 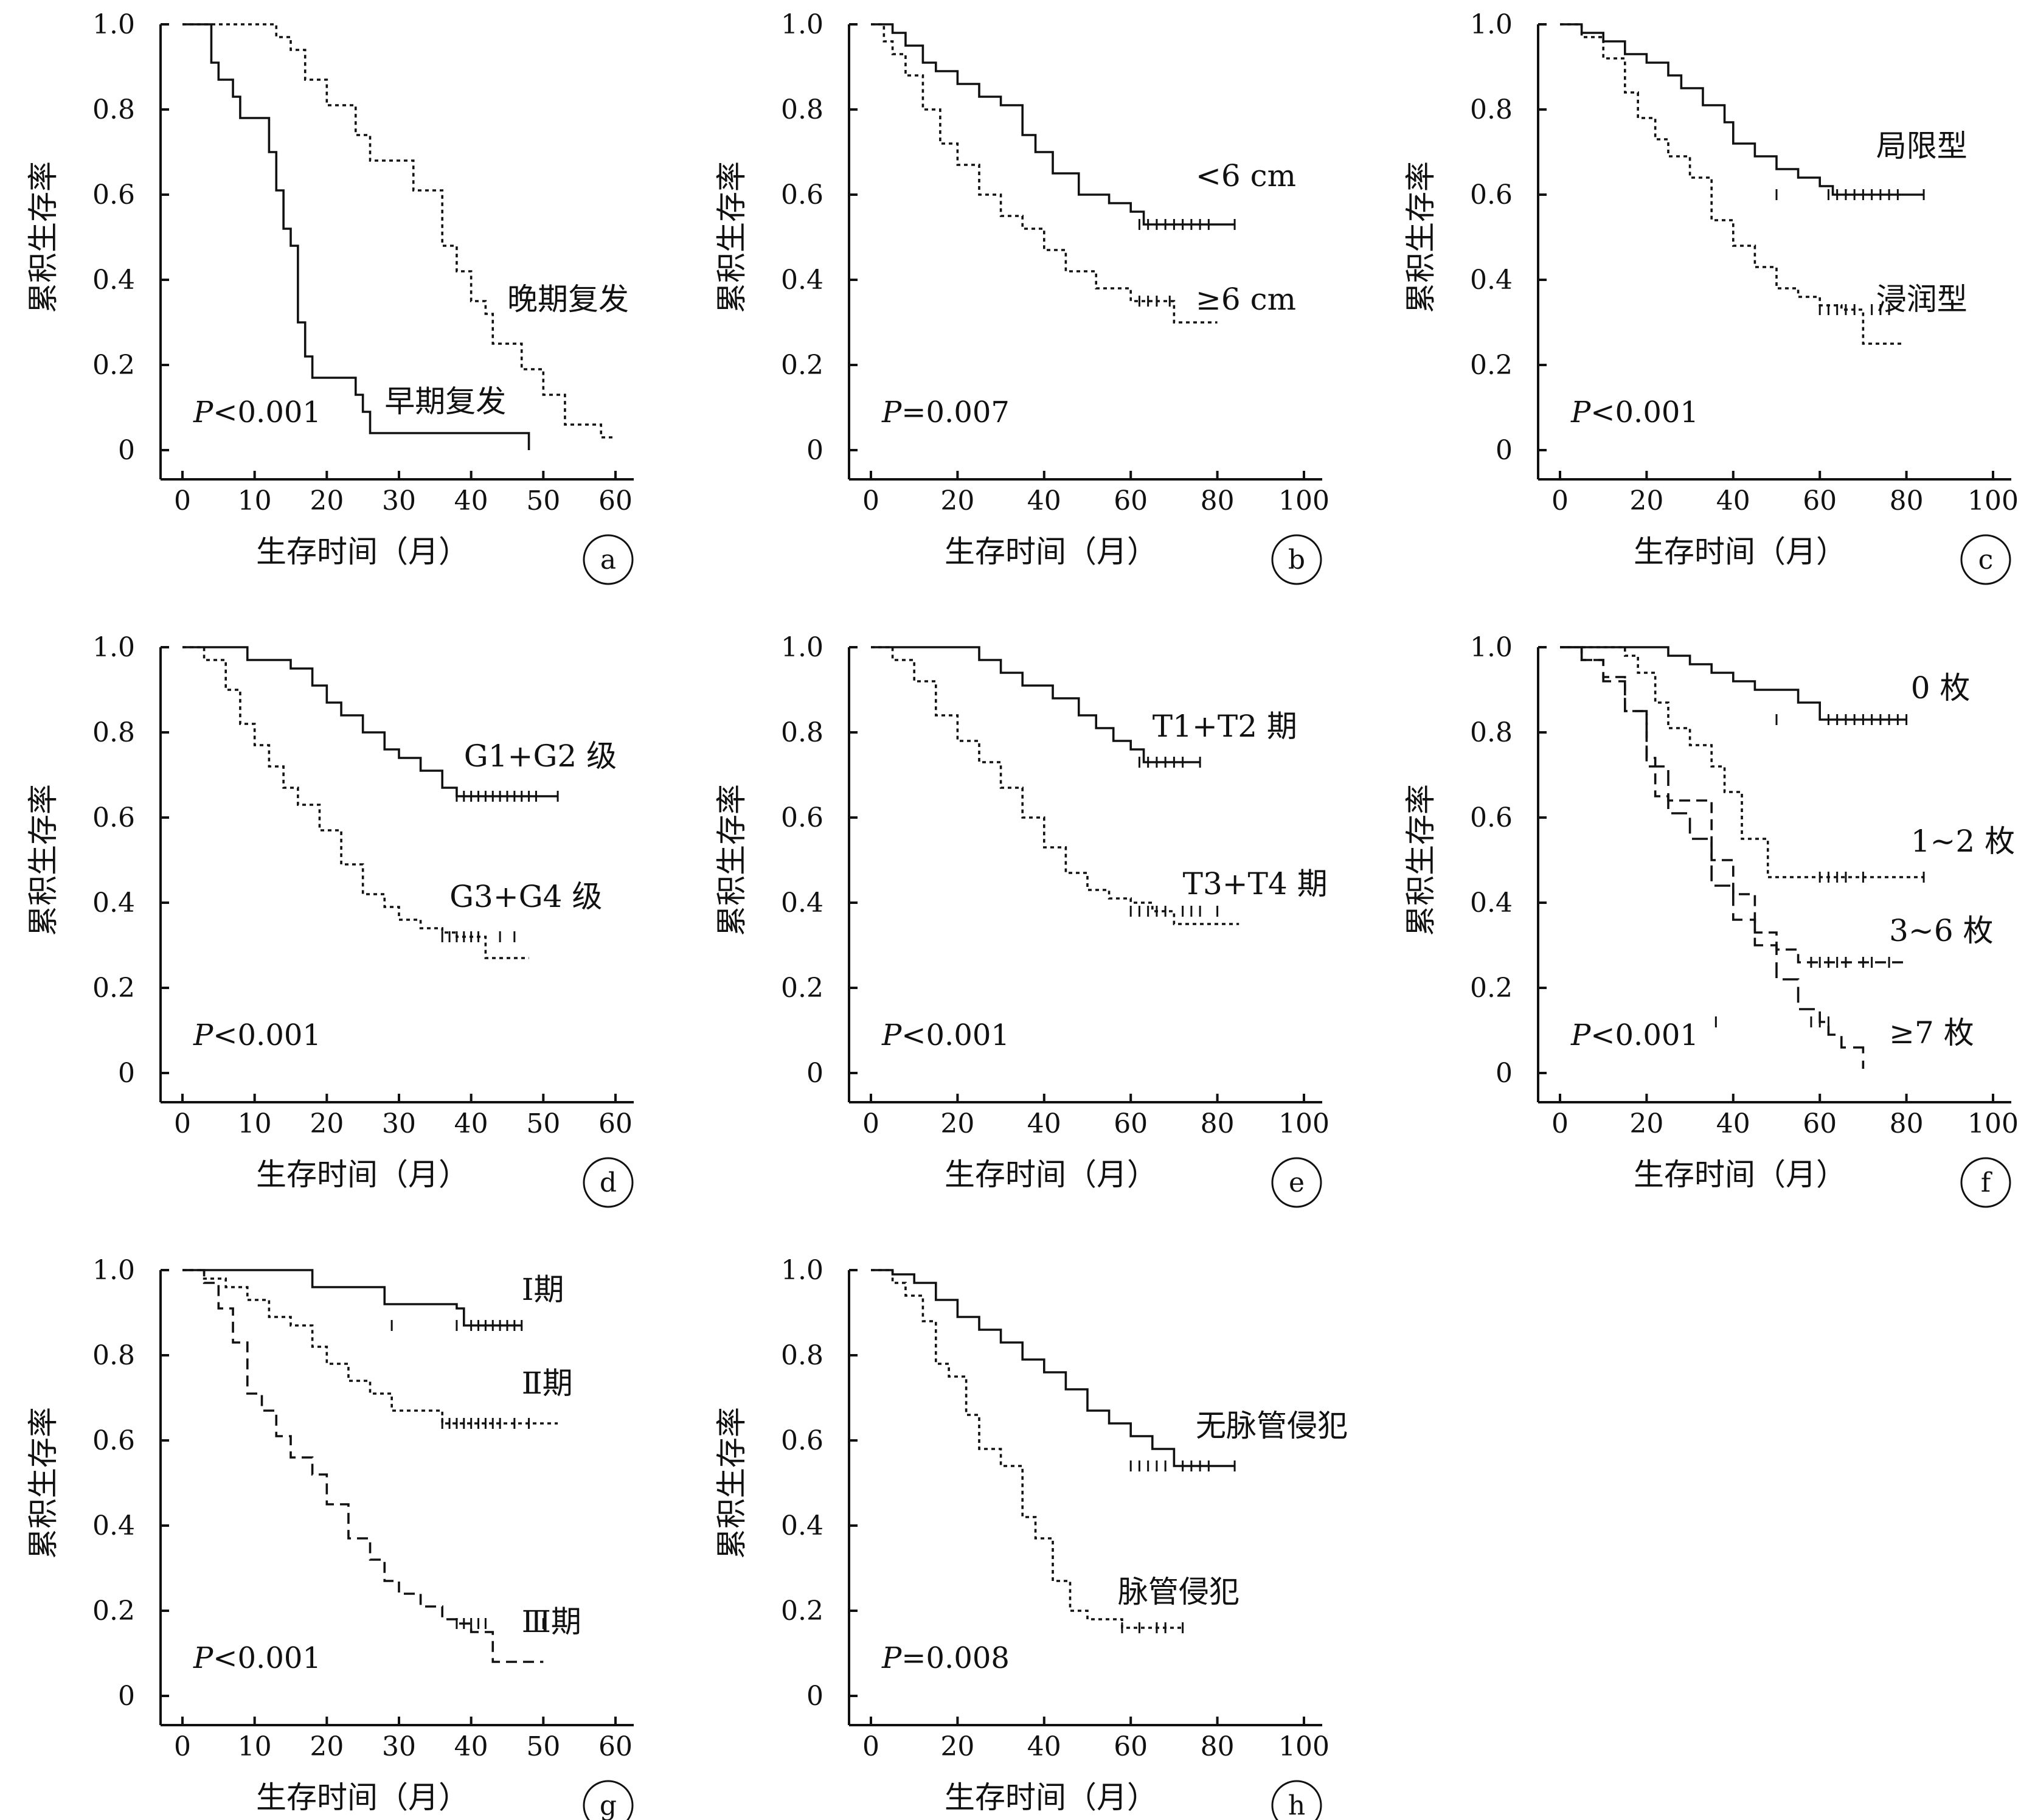 I want to click on panel-letter: f, so click(x=1986, y=1182).